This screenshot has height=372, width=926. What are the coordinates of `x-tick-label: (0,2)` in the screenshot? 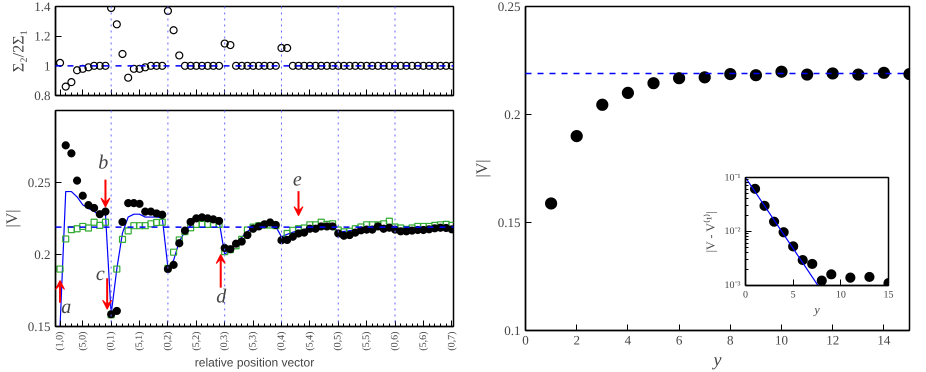 It's located at (168, 341).